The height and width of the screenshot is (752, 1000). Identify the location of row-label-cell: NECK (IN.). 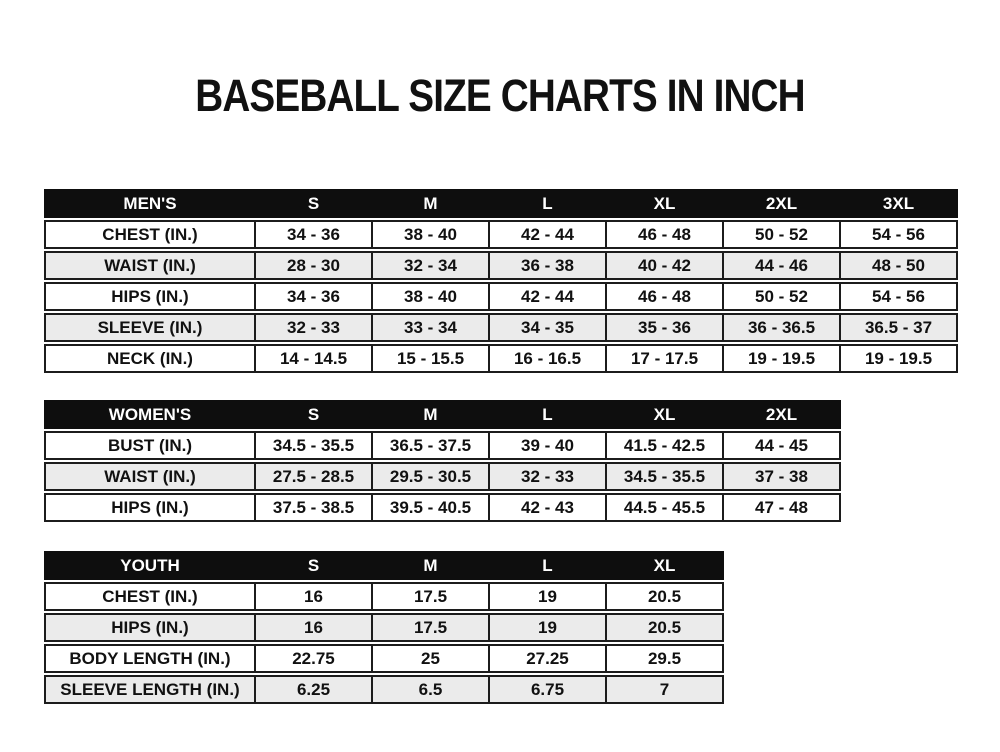
(150, 358).